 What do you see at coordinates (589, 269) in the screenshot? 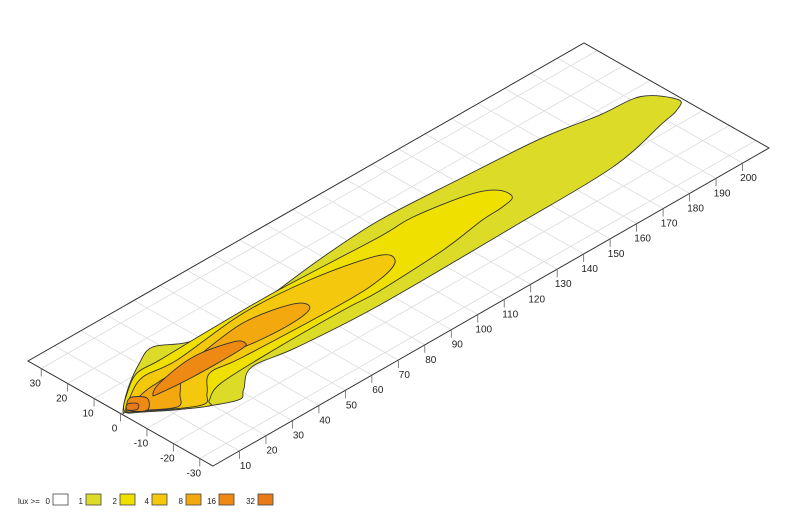
I see `x-tick-label: 140` at bounding box center [589, 269].